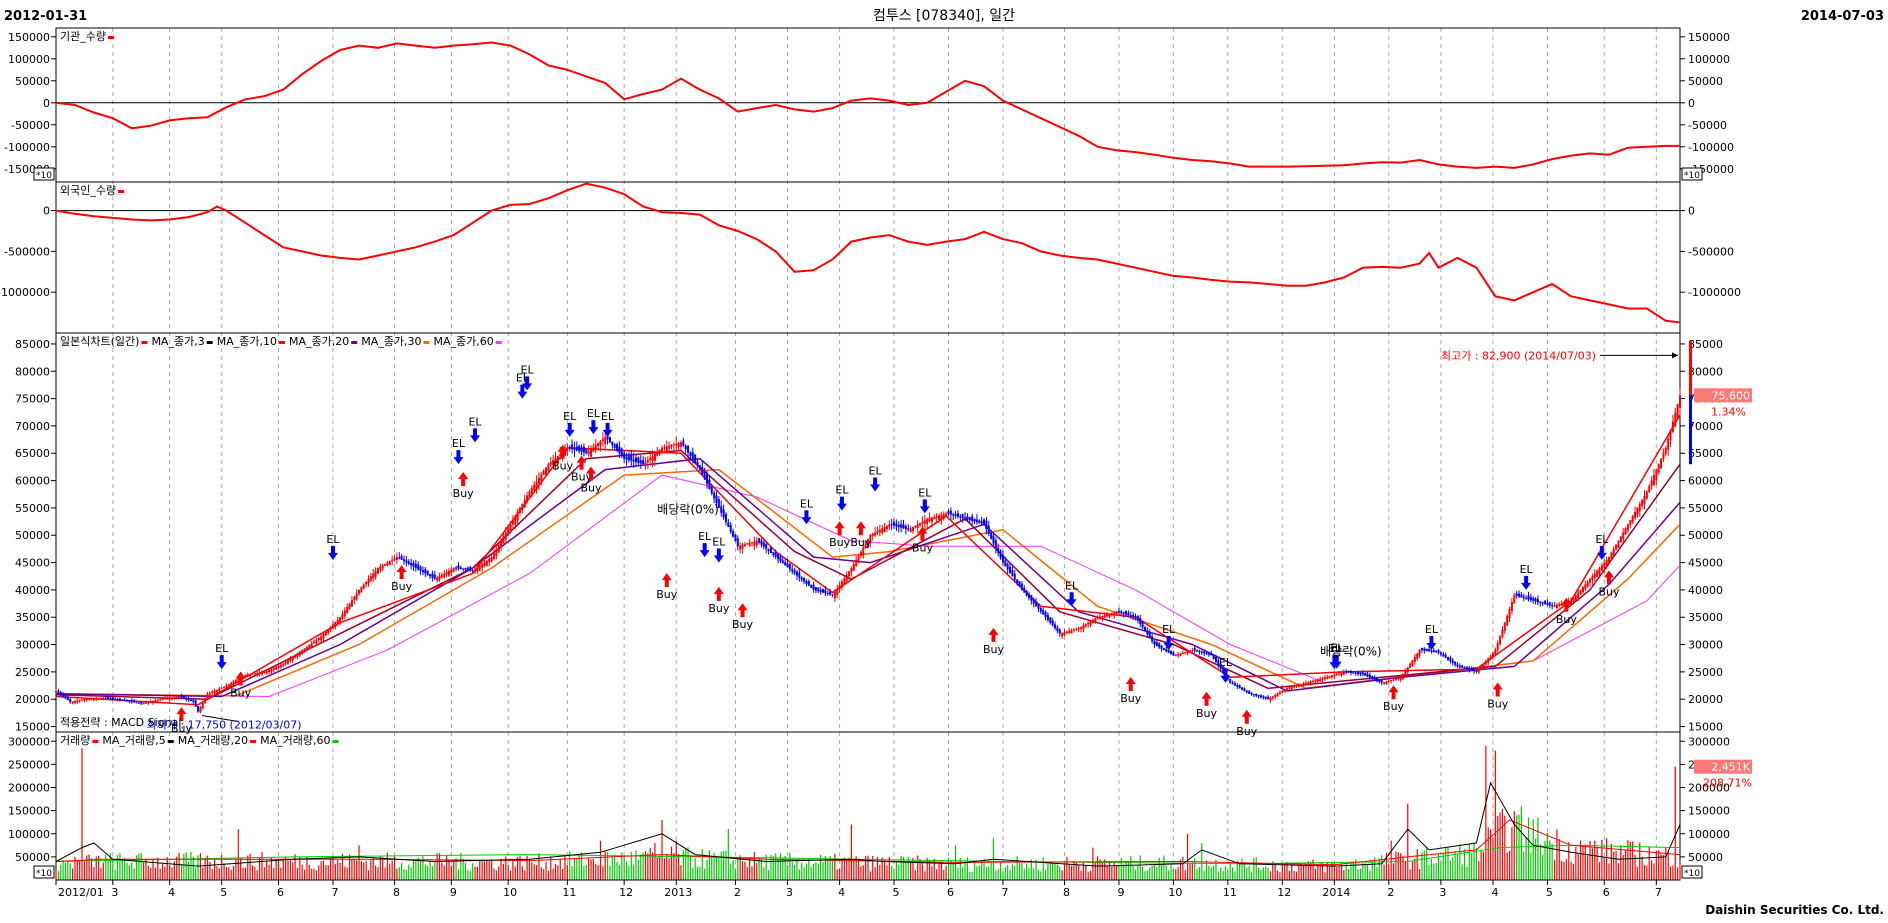 This screenshot has height=923, width=1888. What do you see at coordinates (1705, 481) in the screenshot?
I see `y-tick-label-right: 60000` at bounding box center [1705, 481].